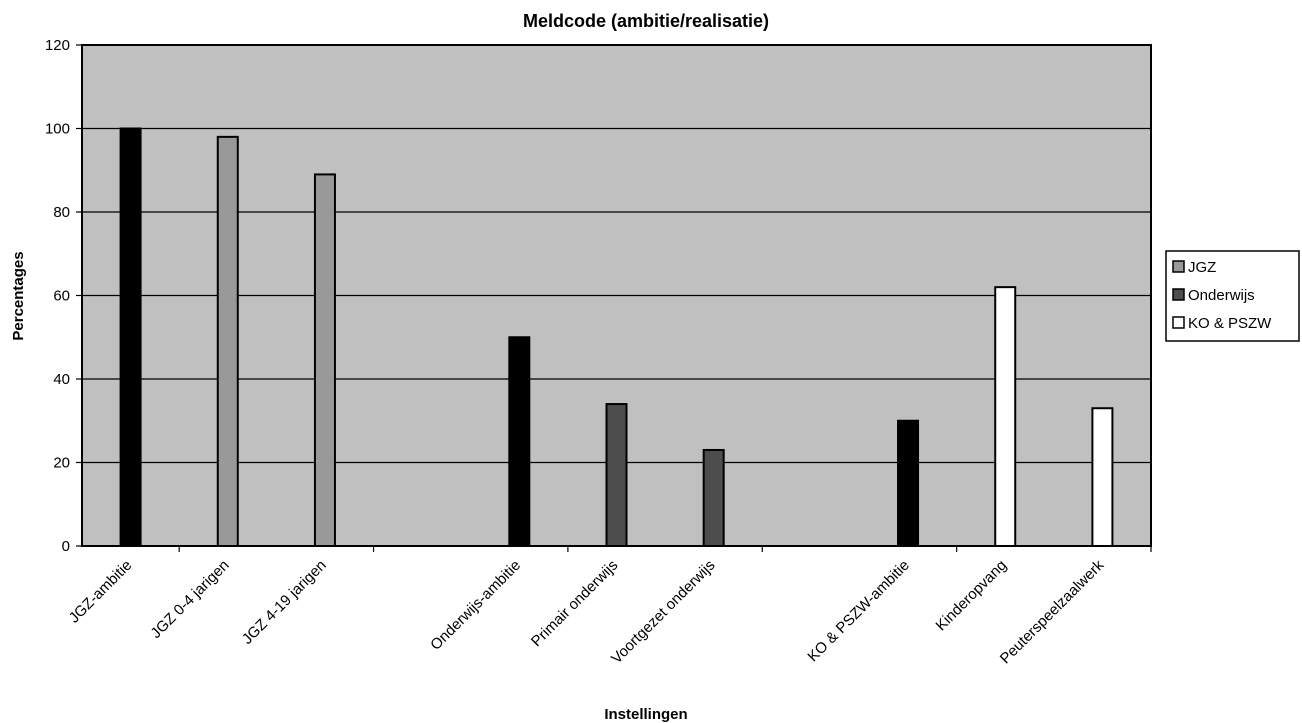 This screenshot has height=723, width=1302. What do you see at coordinates (61, 212) in the screenshot?
I see `y-tick-label: 80` at bounding box center [61, 212].